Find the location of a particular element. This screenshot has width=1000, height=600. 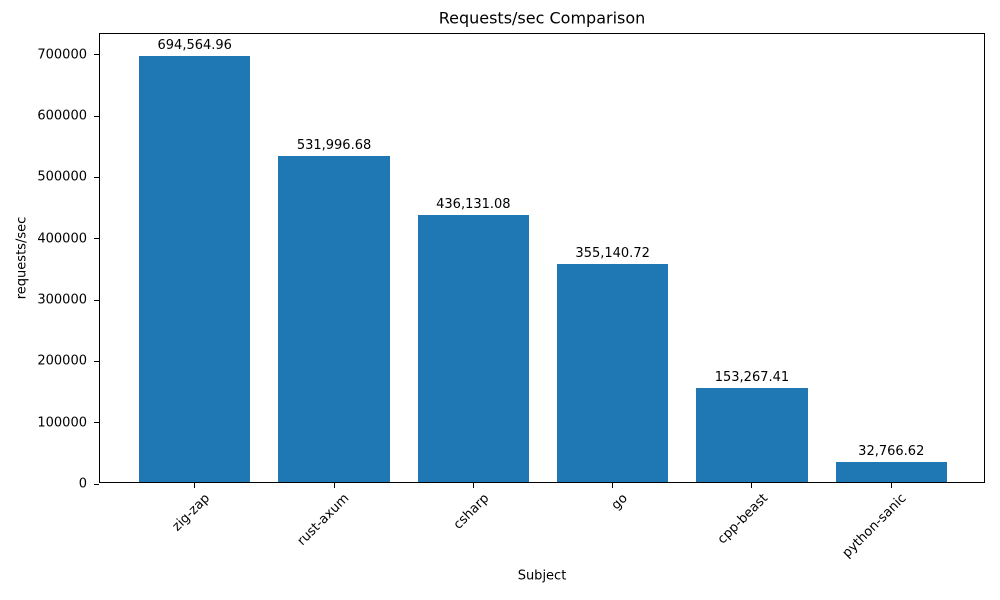

bar-csharp is located at coordinates (473, 348).